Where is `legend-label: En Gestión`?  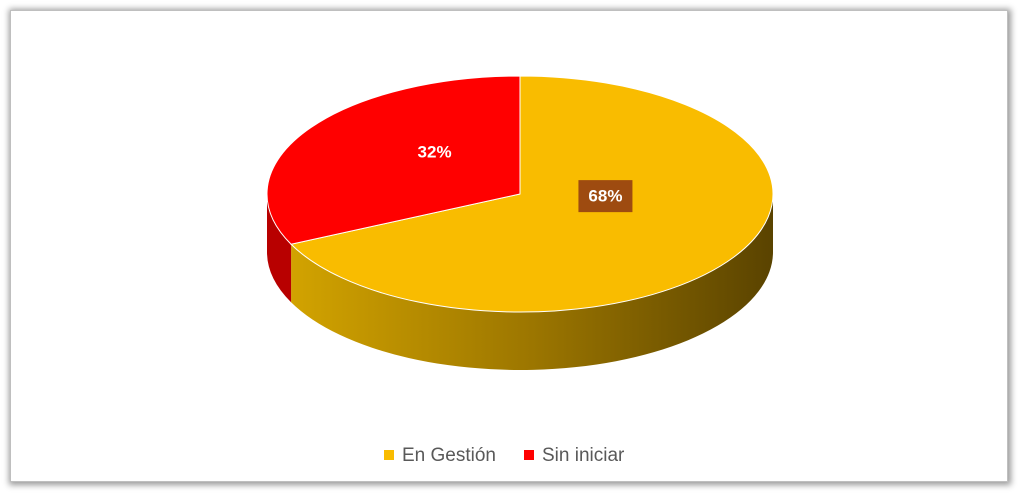 legend-label: En Gestión is located at coordinates (449, 455).